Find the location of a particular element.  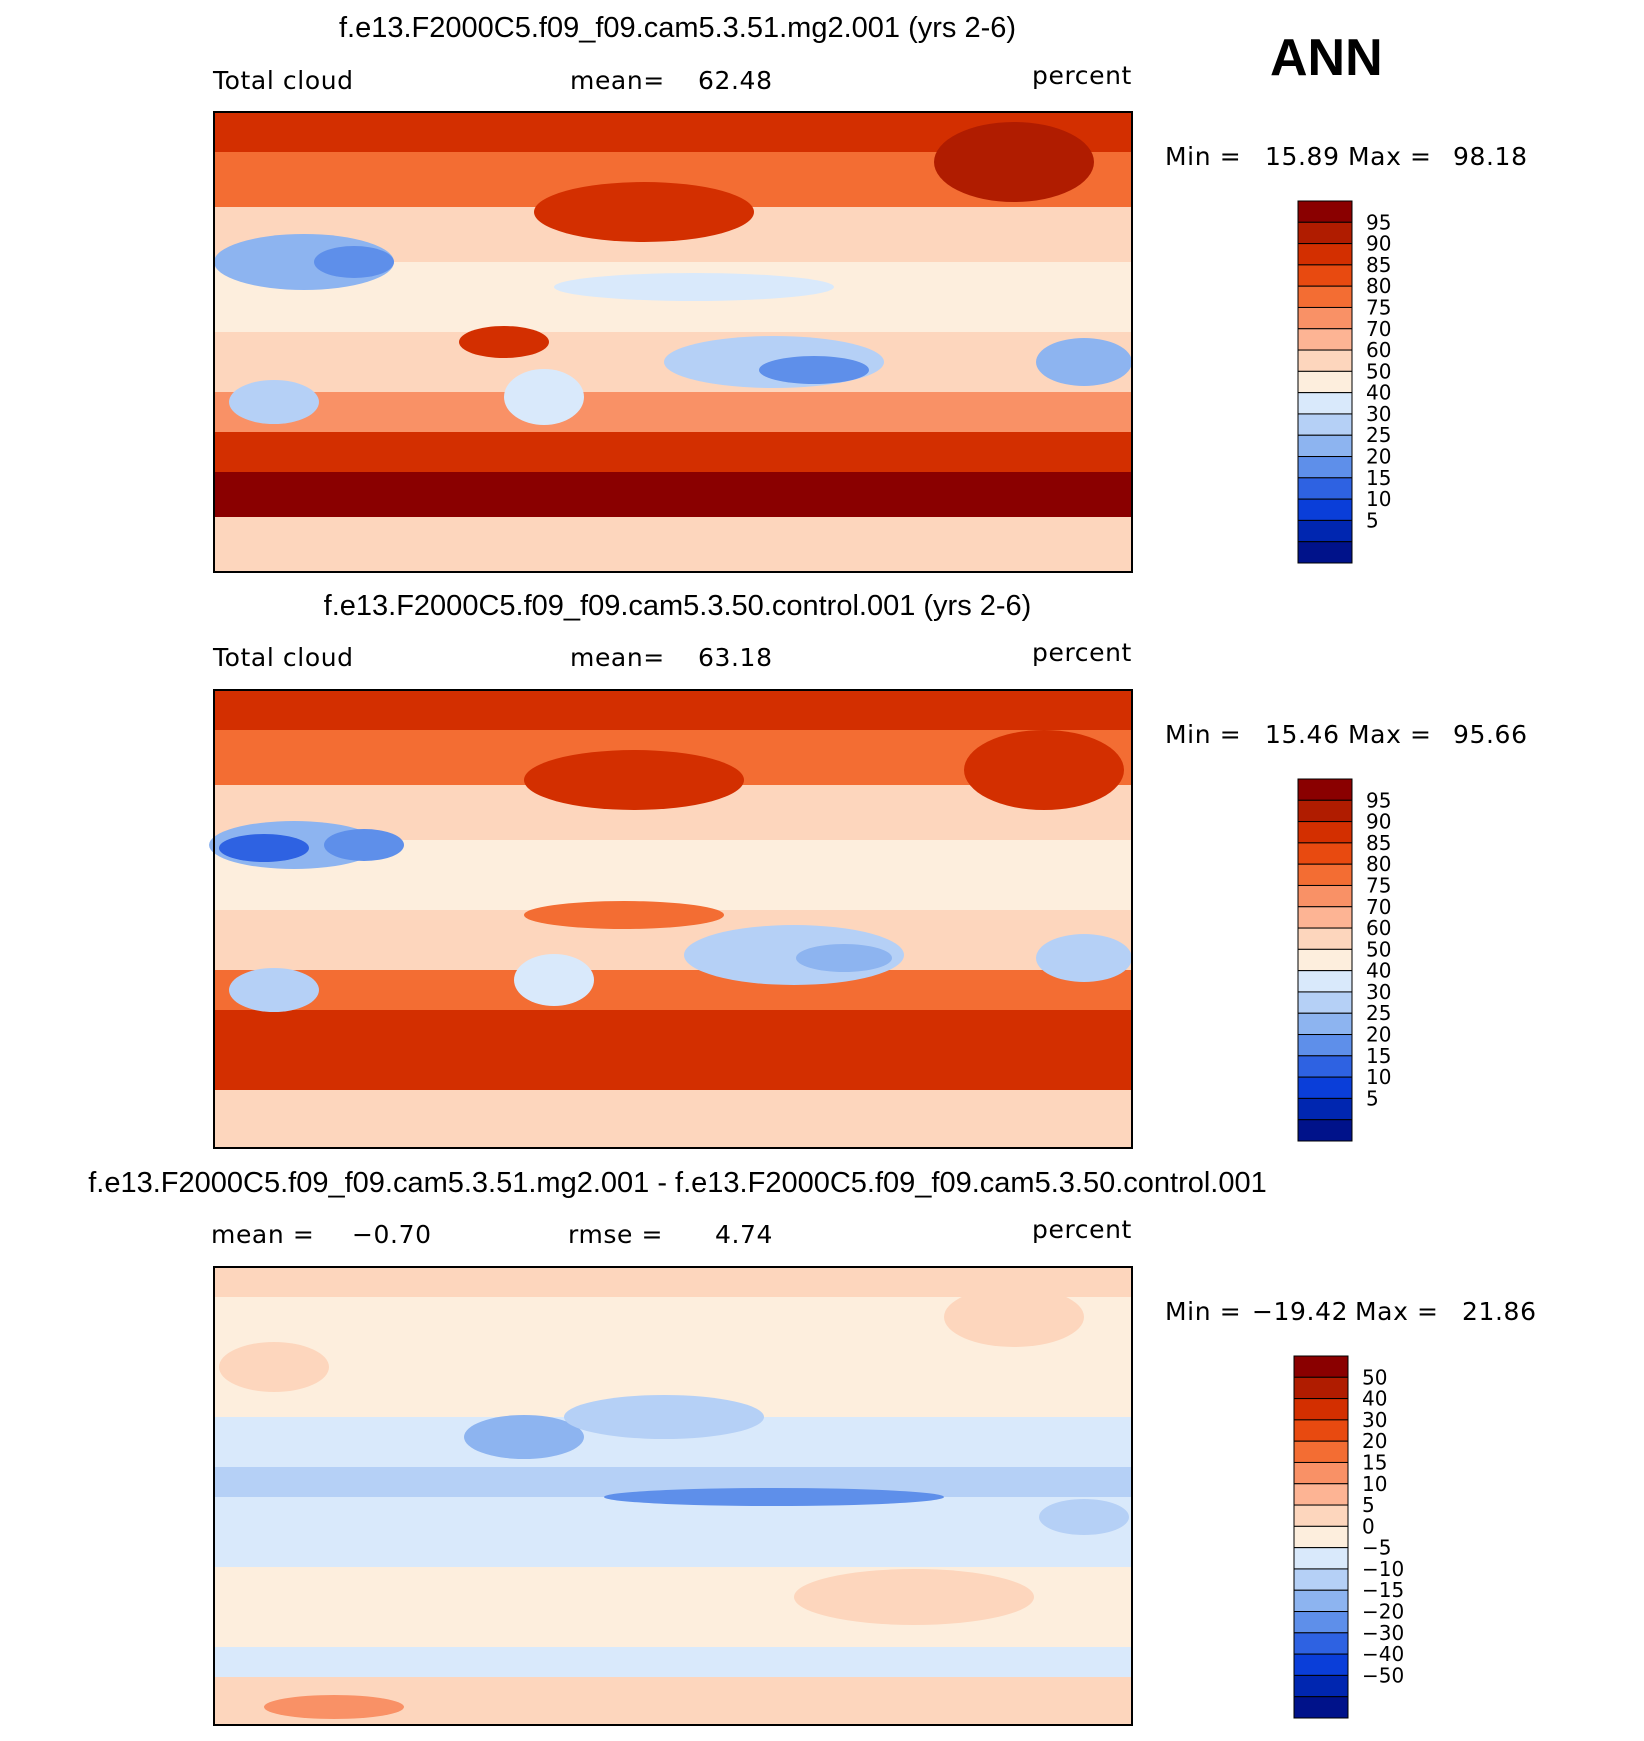

panel-3-rmse-label: rmse = is located at coordinates (616, 1234).